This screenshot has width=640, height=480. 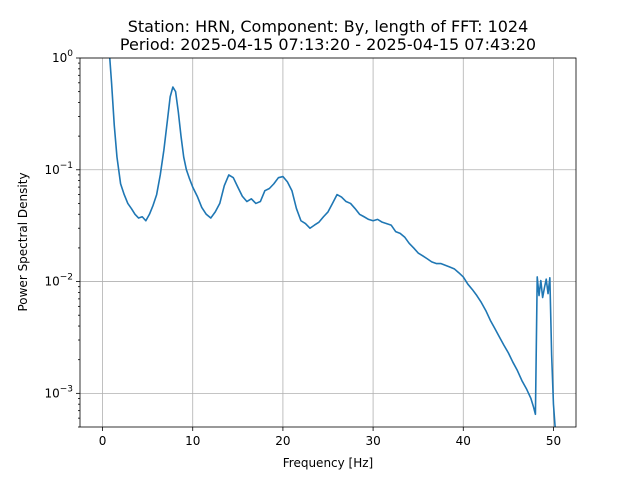 I want to click on y-tick-label: 10⁻³, so click(x=58, y=392).